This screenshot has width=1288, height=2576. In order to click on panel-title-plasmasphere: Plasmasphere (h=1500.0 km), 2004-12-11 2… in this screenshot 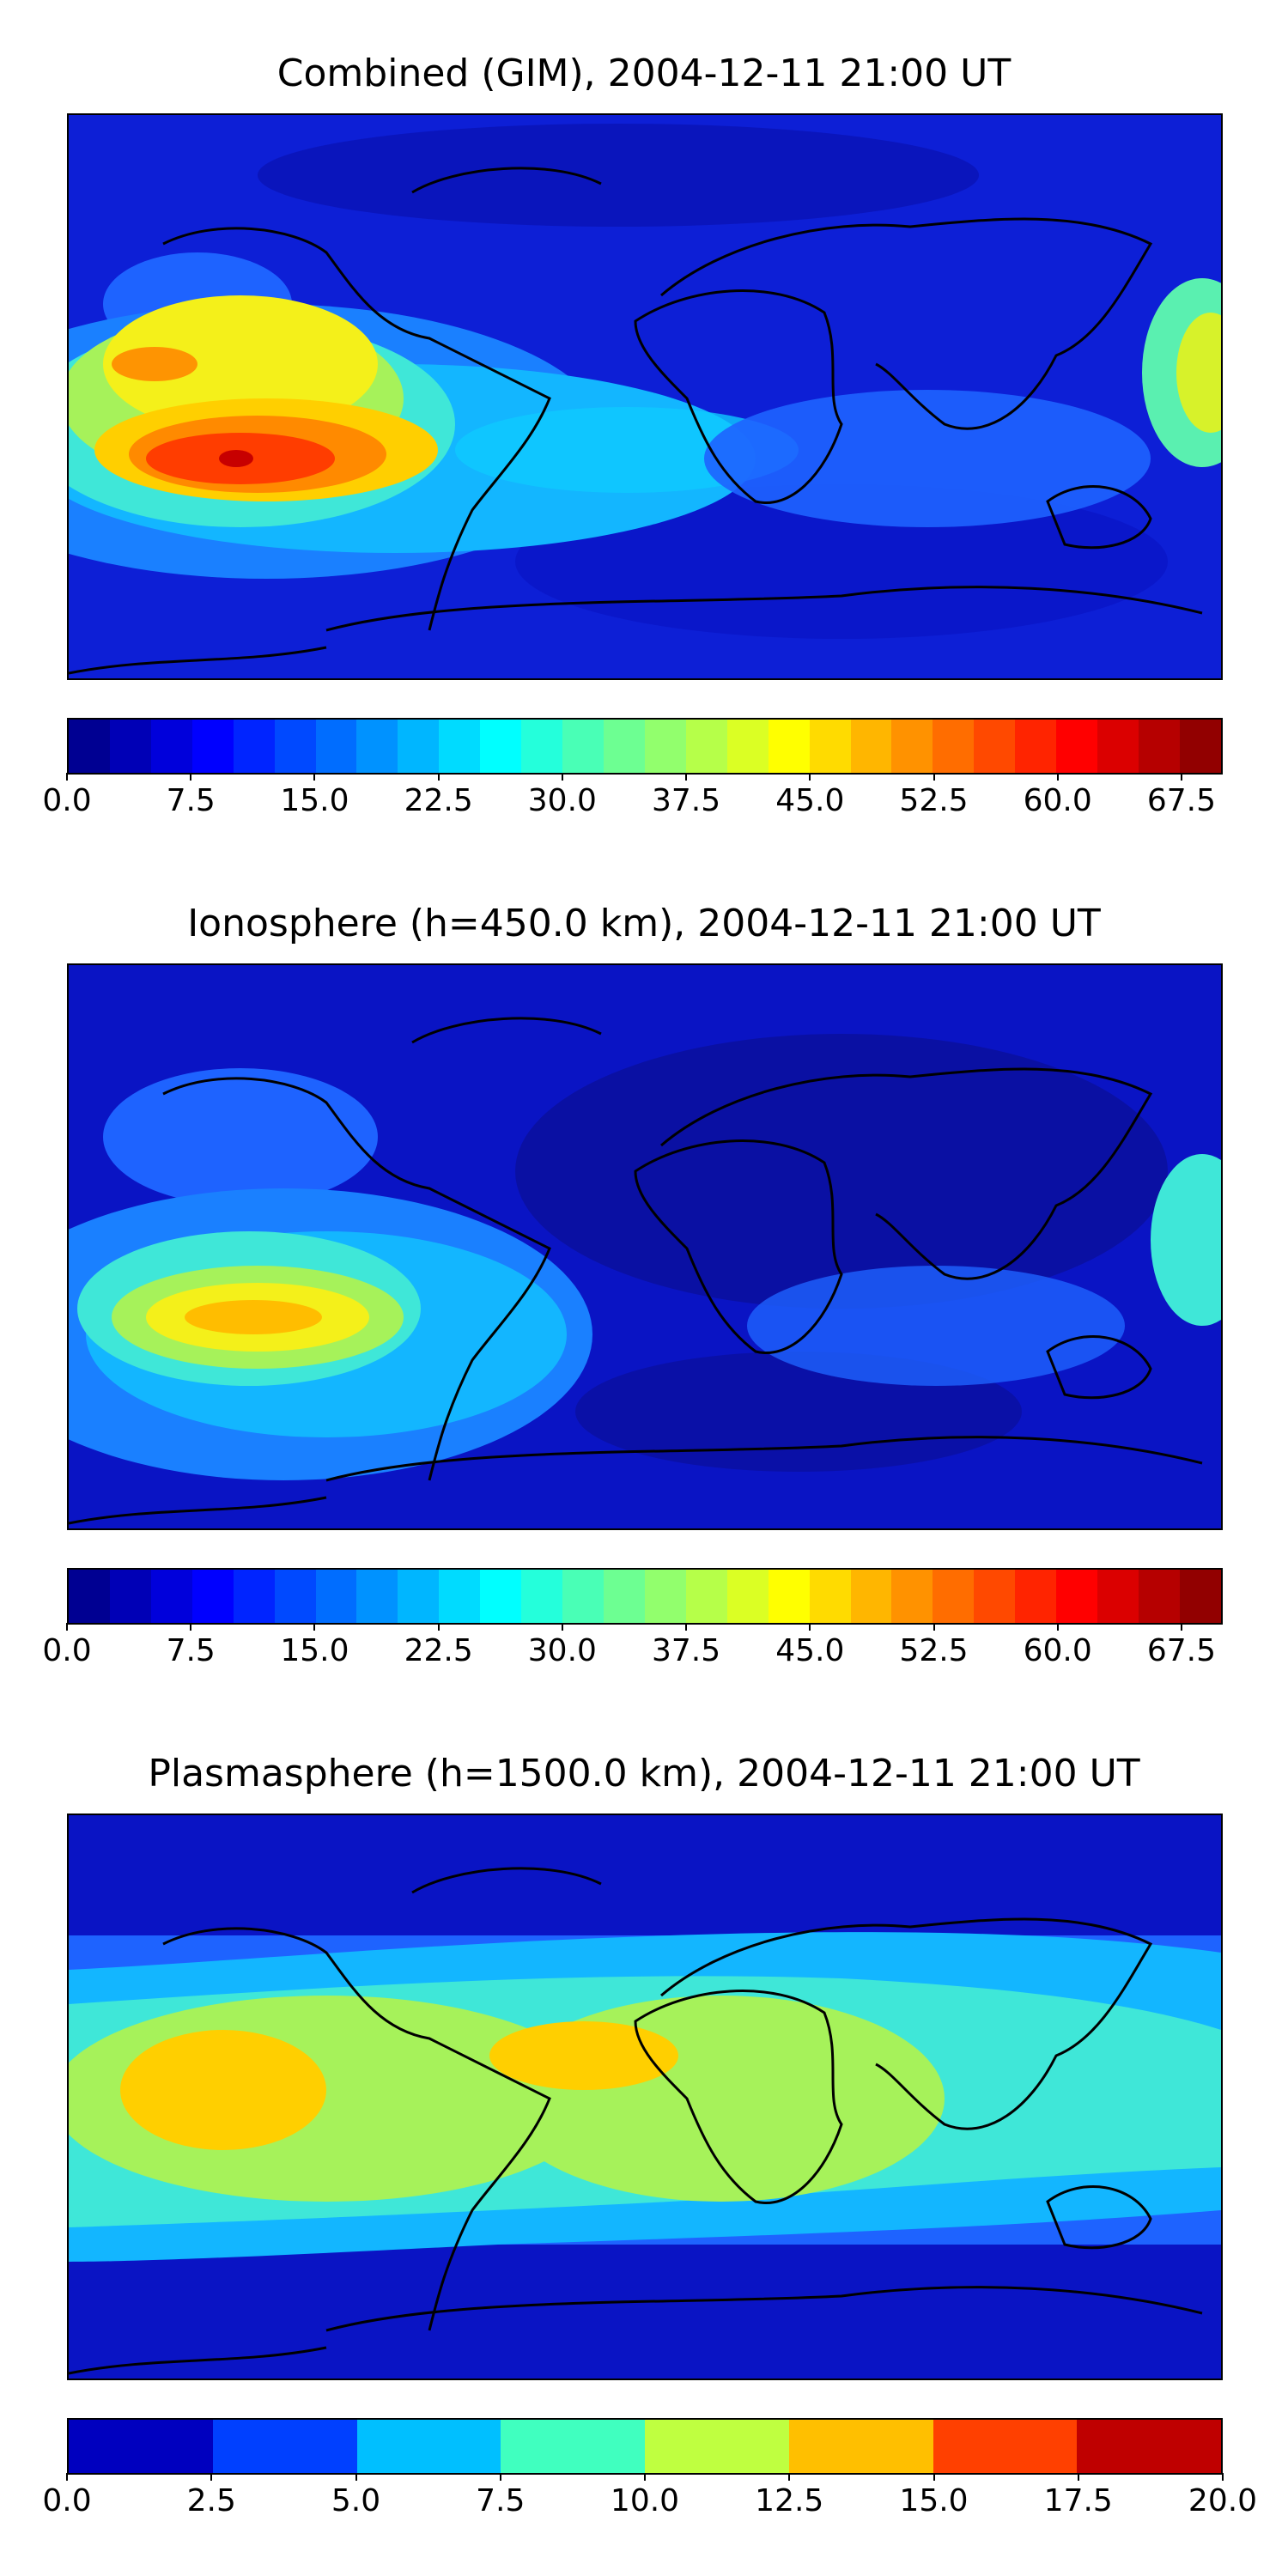, I will do `click(644, 1773)`.